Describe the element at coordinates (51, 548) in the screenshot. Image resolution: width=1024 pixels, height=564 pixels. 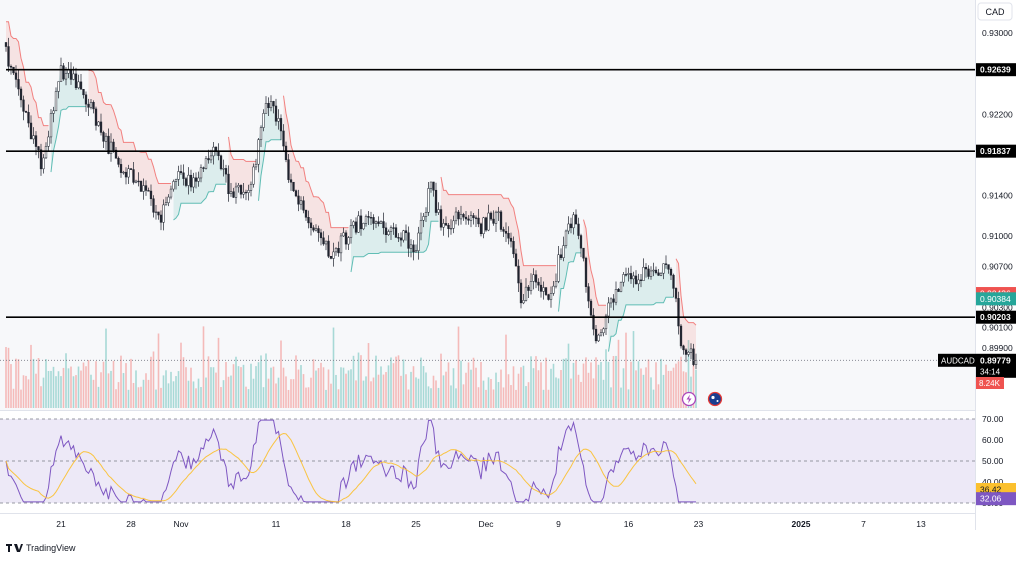
I see `brand-text: TradingView` at that location.